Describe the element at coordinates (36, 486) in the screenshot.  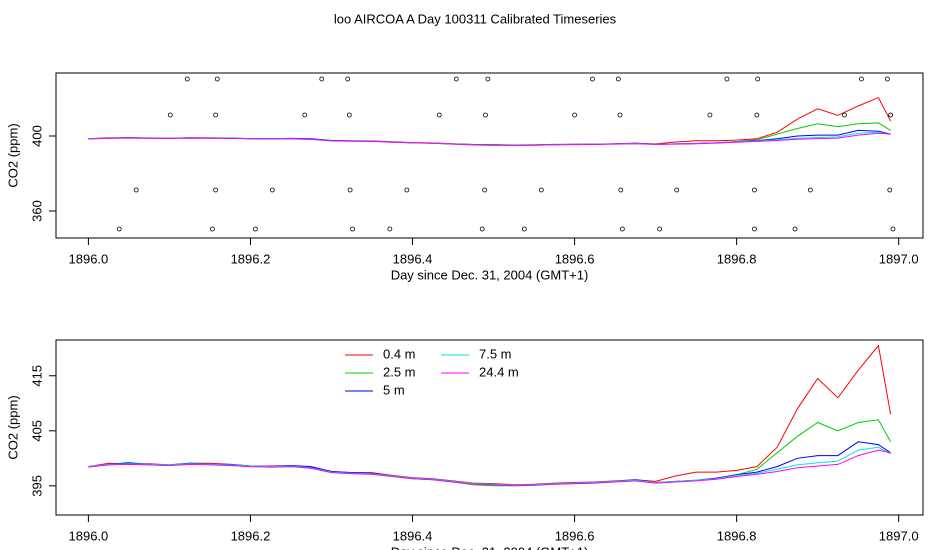
I see `y-tick-label: 395` at that location.